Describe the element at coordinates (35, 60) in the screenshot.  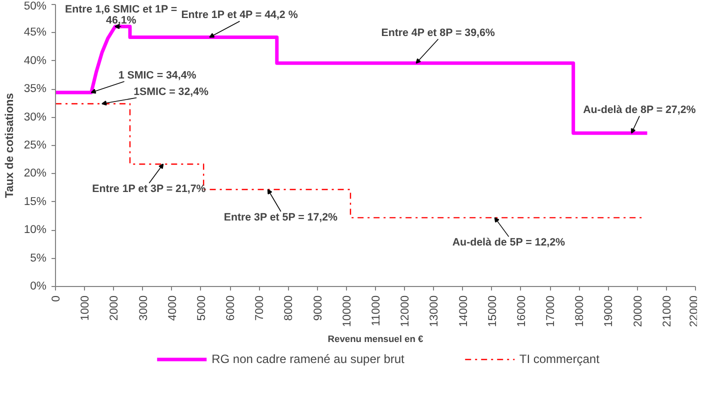
I see `y-tick-label: 40%` at that location.